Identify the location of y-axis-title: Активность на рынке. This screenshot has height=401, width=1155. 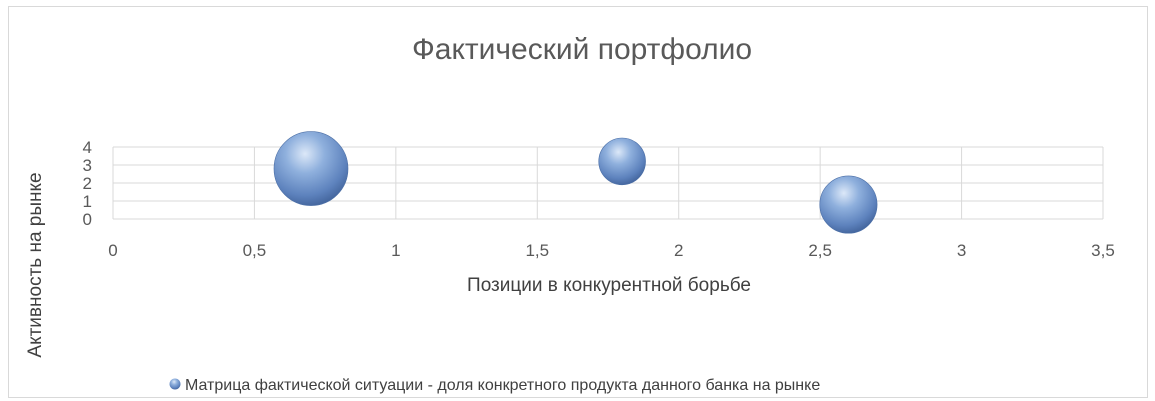
(35, 264).